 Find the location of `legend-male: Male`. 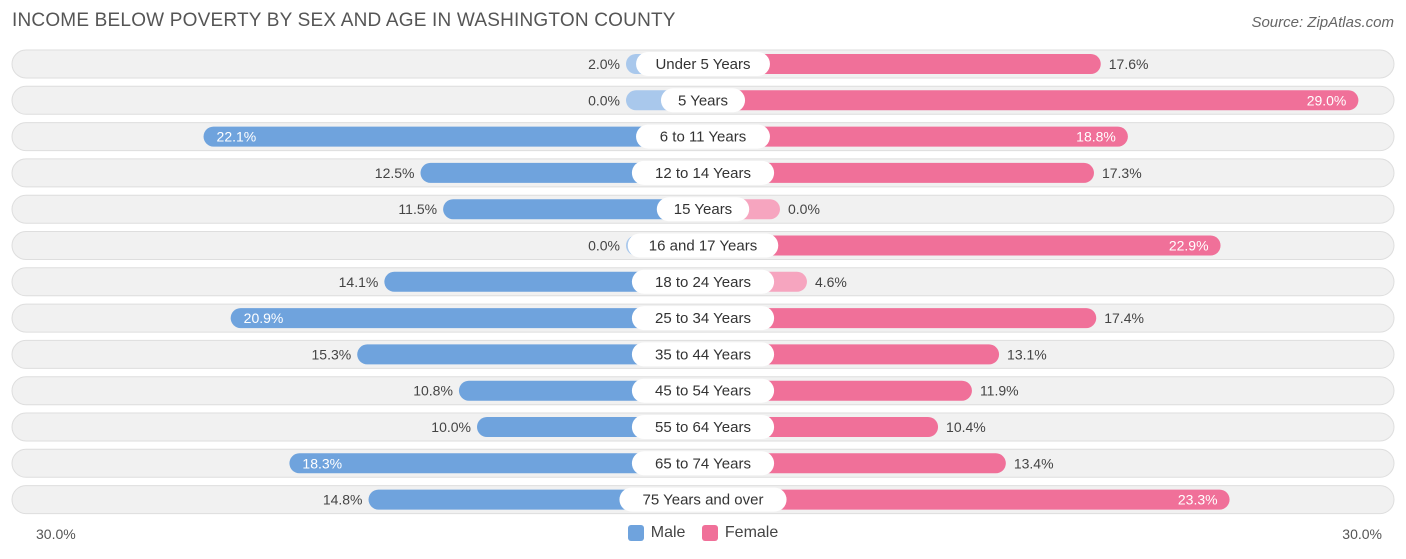

legend-male: Male is located at coordinates (656, 533).